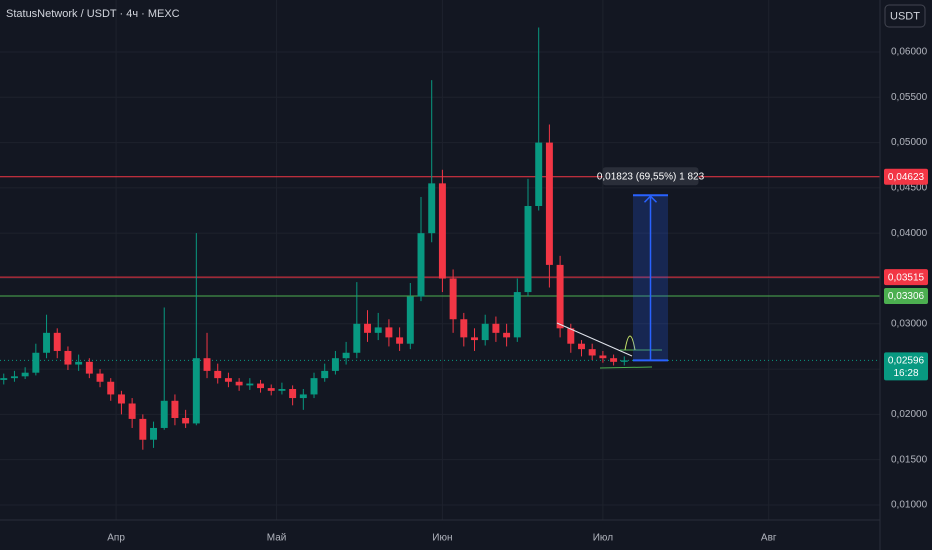 Image resolution: width=932 pixels, height=550 pixels. I want to click on price-level-label: 0,03306, so click(906, 296).